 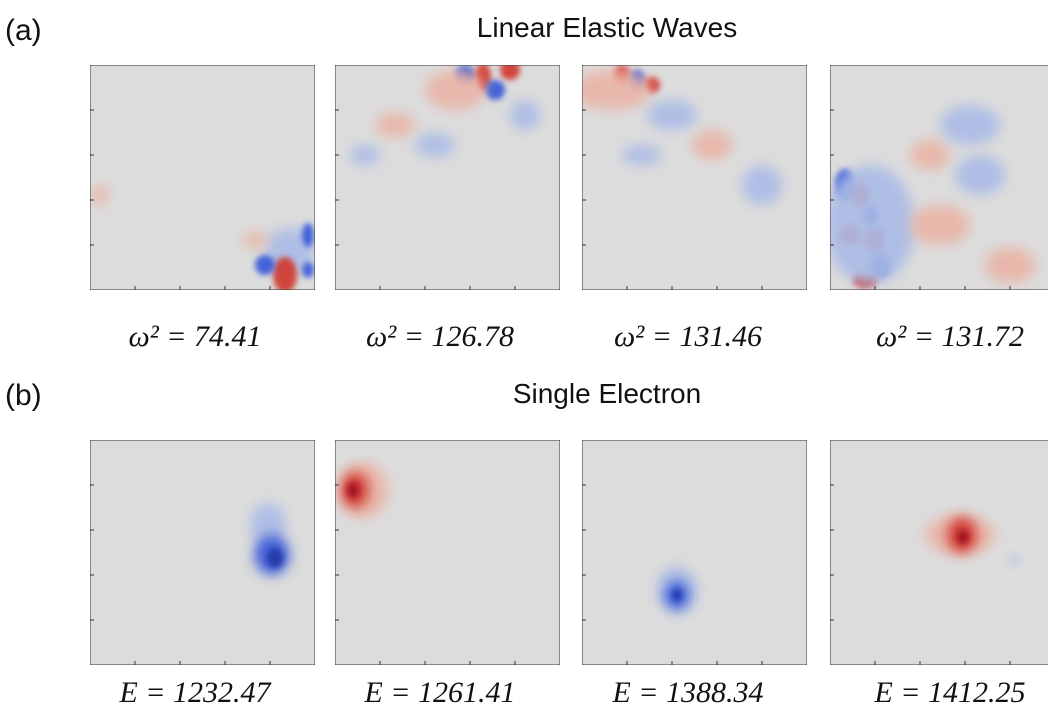 What do you see at coordinates (23, 395) in the screenshot?
I see `panel-label: (b)` at bounding box center [23, 395].